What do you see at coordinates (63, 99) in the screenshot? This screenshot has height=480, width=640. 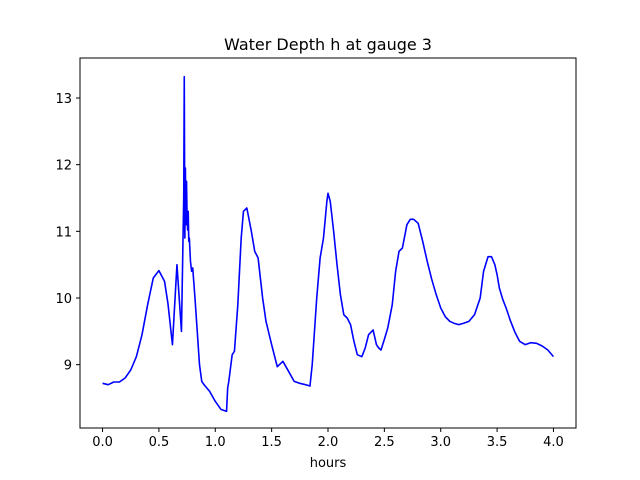 I see `y-tick-label: 13` at bounding box center [63, 99].